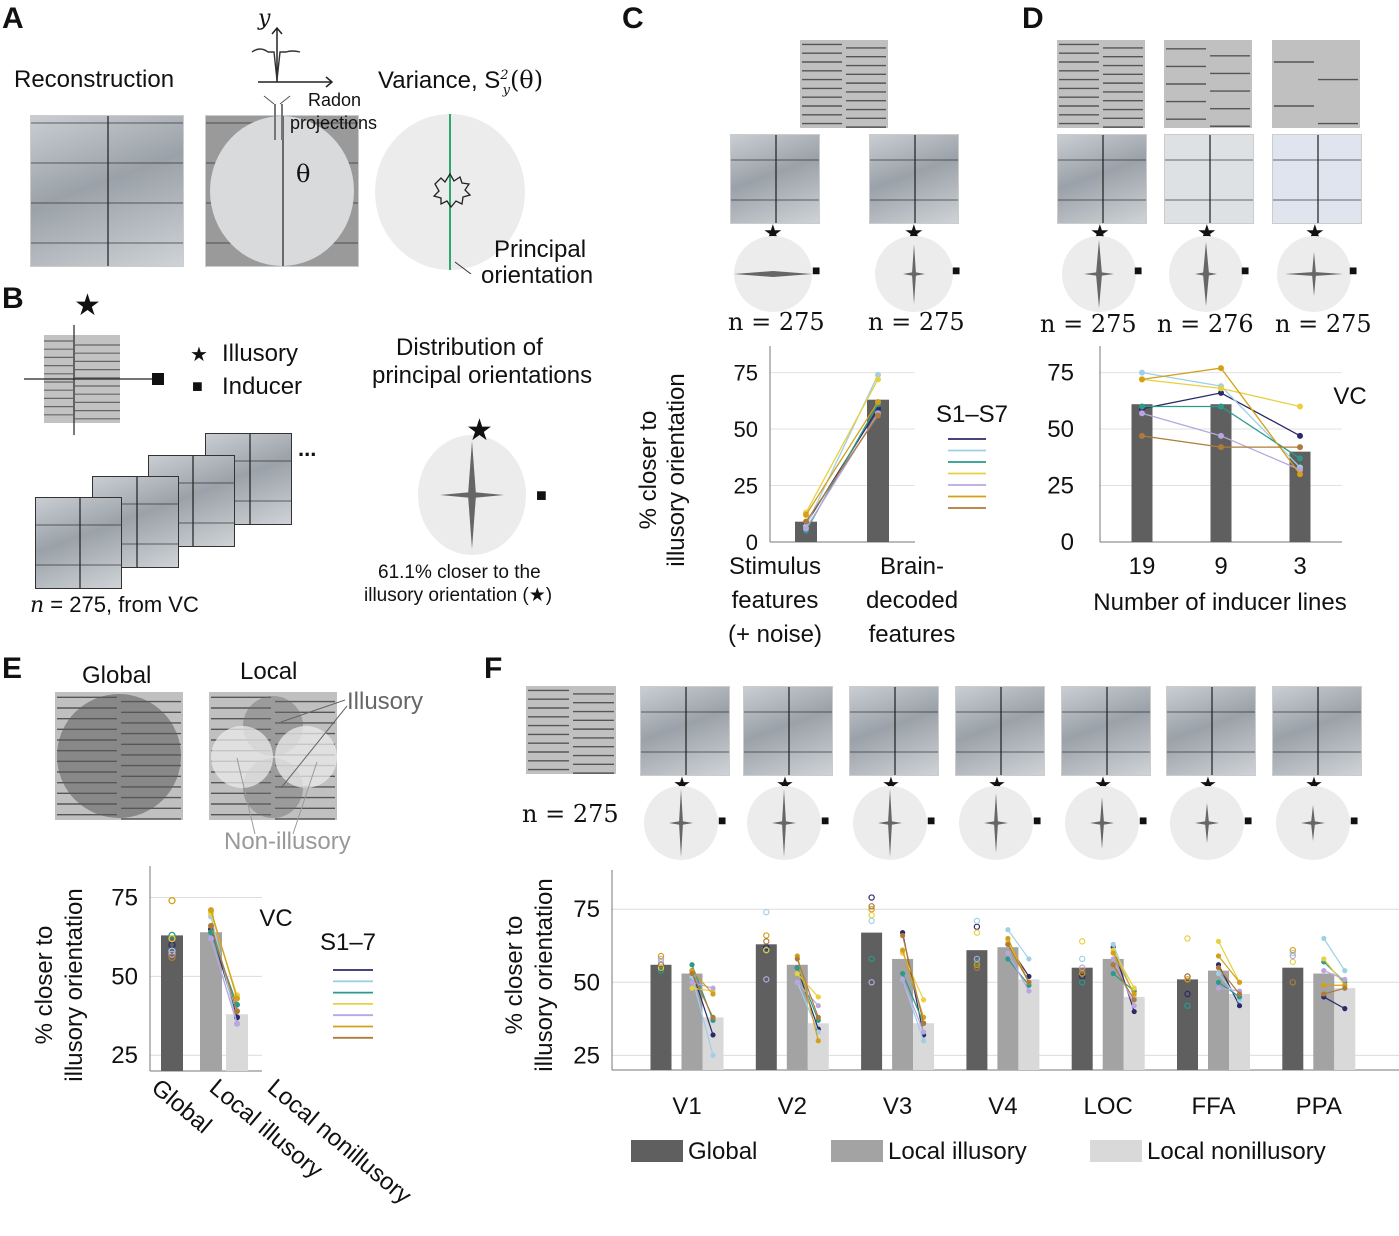 The width and height of the screenshot is (1399, 1236). What do you see at coordinates (44, 985) in the screenshot?
I see `y-label-line1: % closer to` at bounding box center [44, 985].